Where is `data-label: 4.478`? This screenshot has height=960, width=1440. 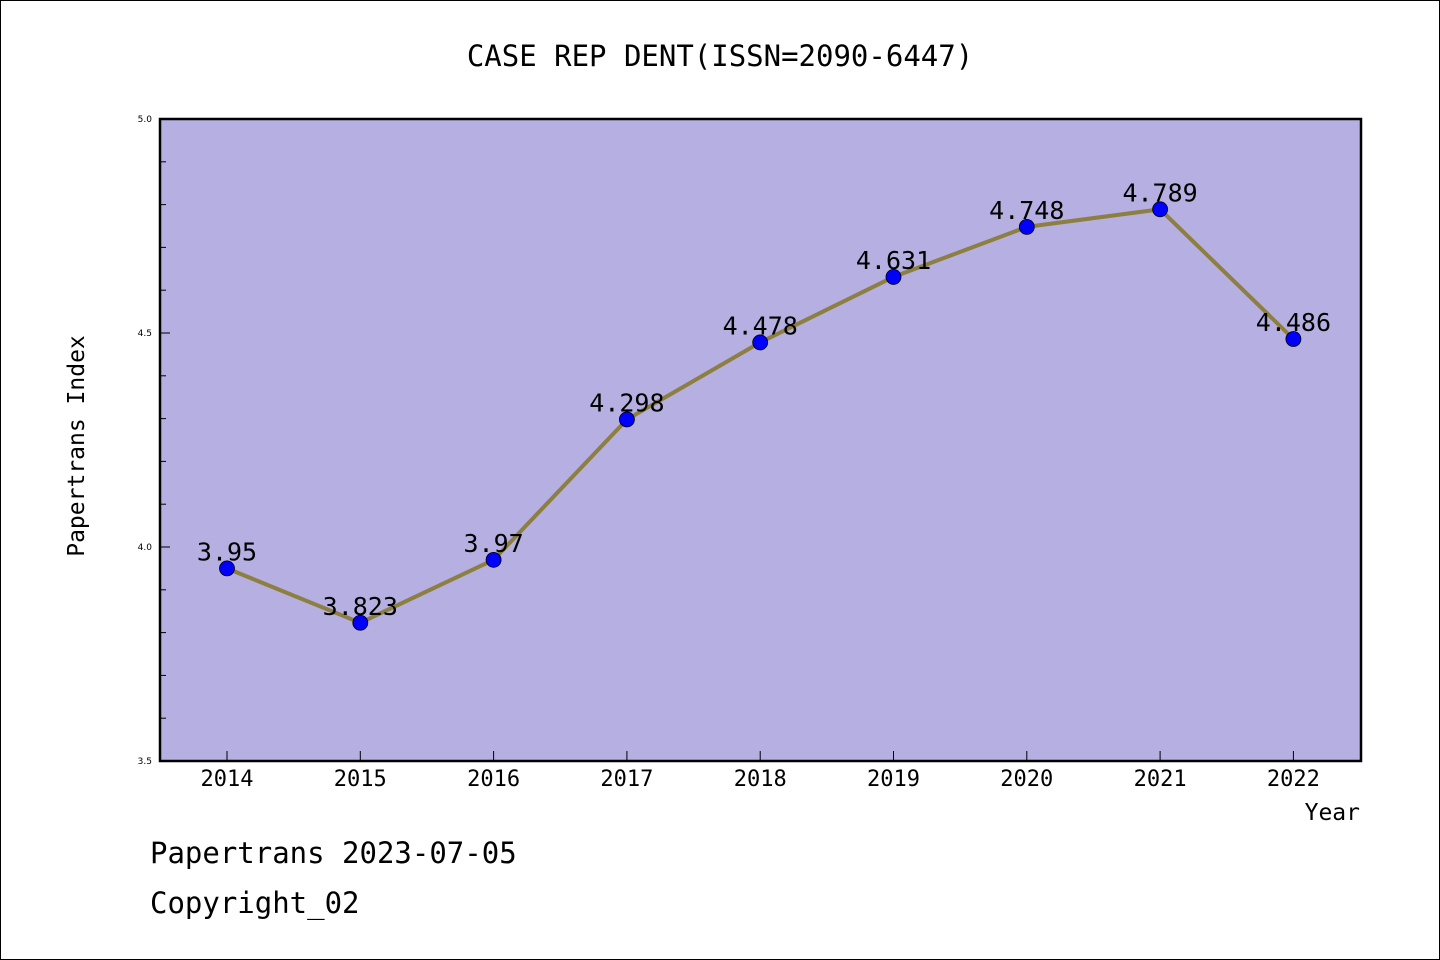 data-label: 4.478 is located at coordinates (760, 325).